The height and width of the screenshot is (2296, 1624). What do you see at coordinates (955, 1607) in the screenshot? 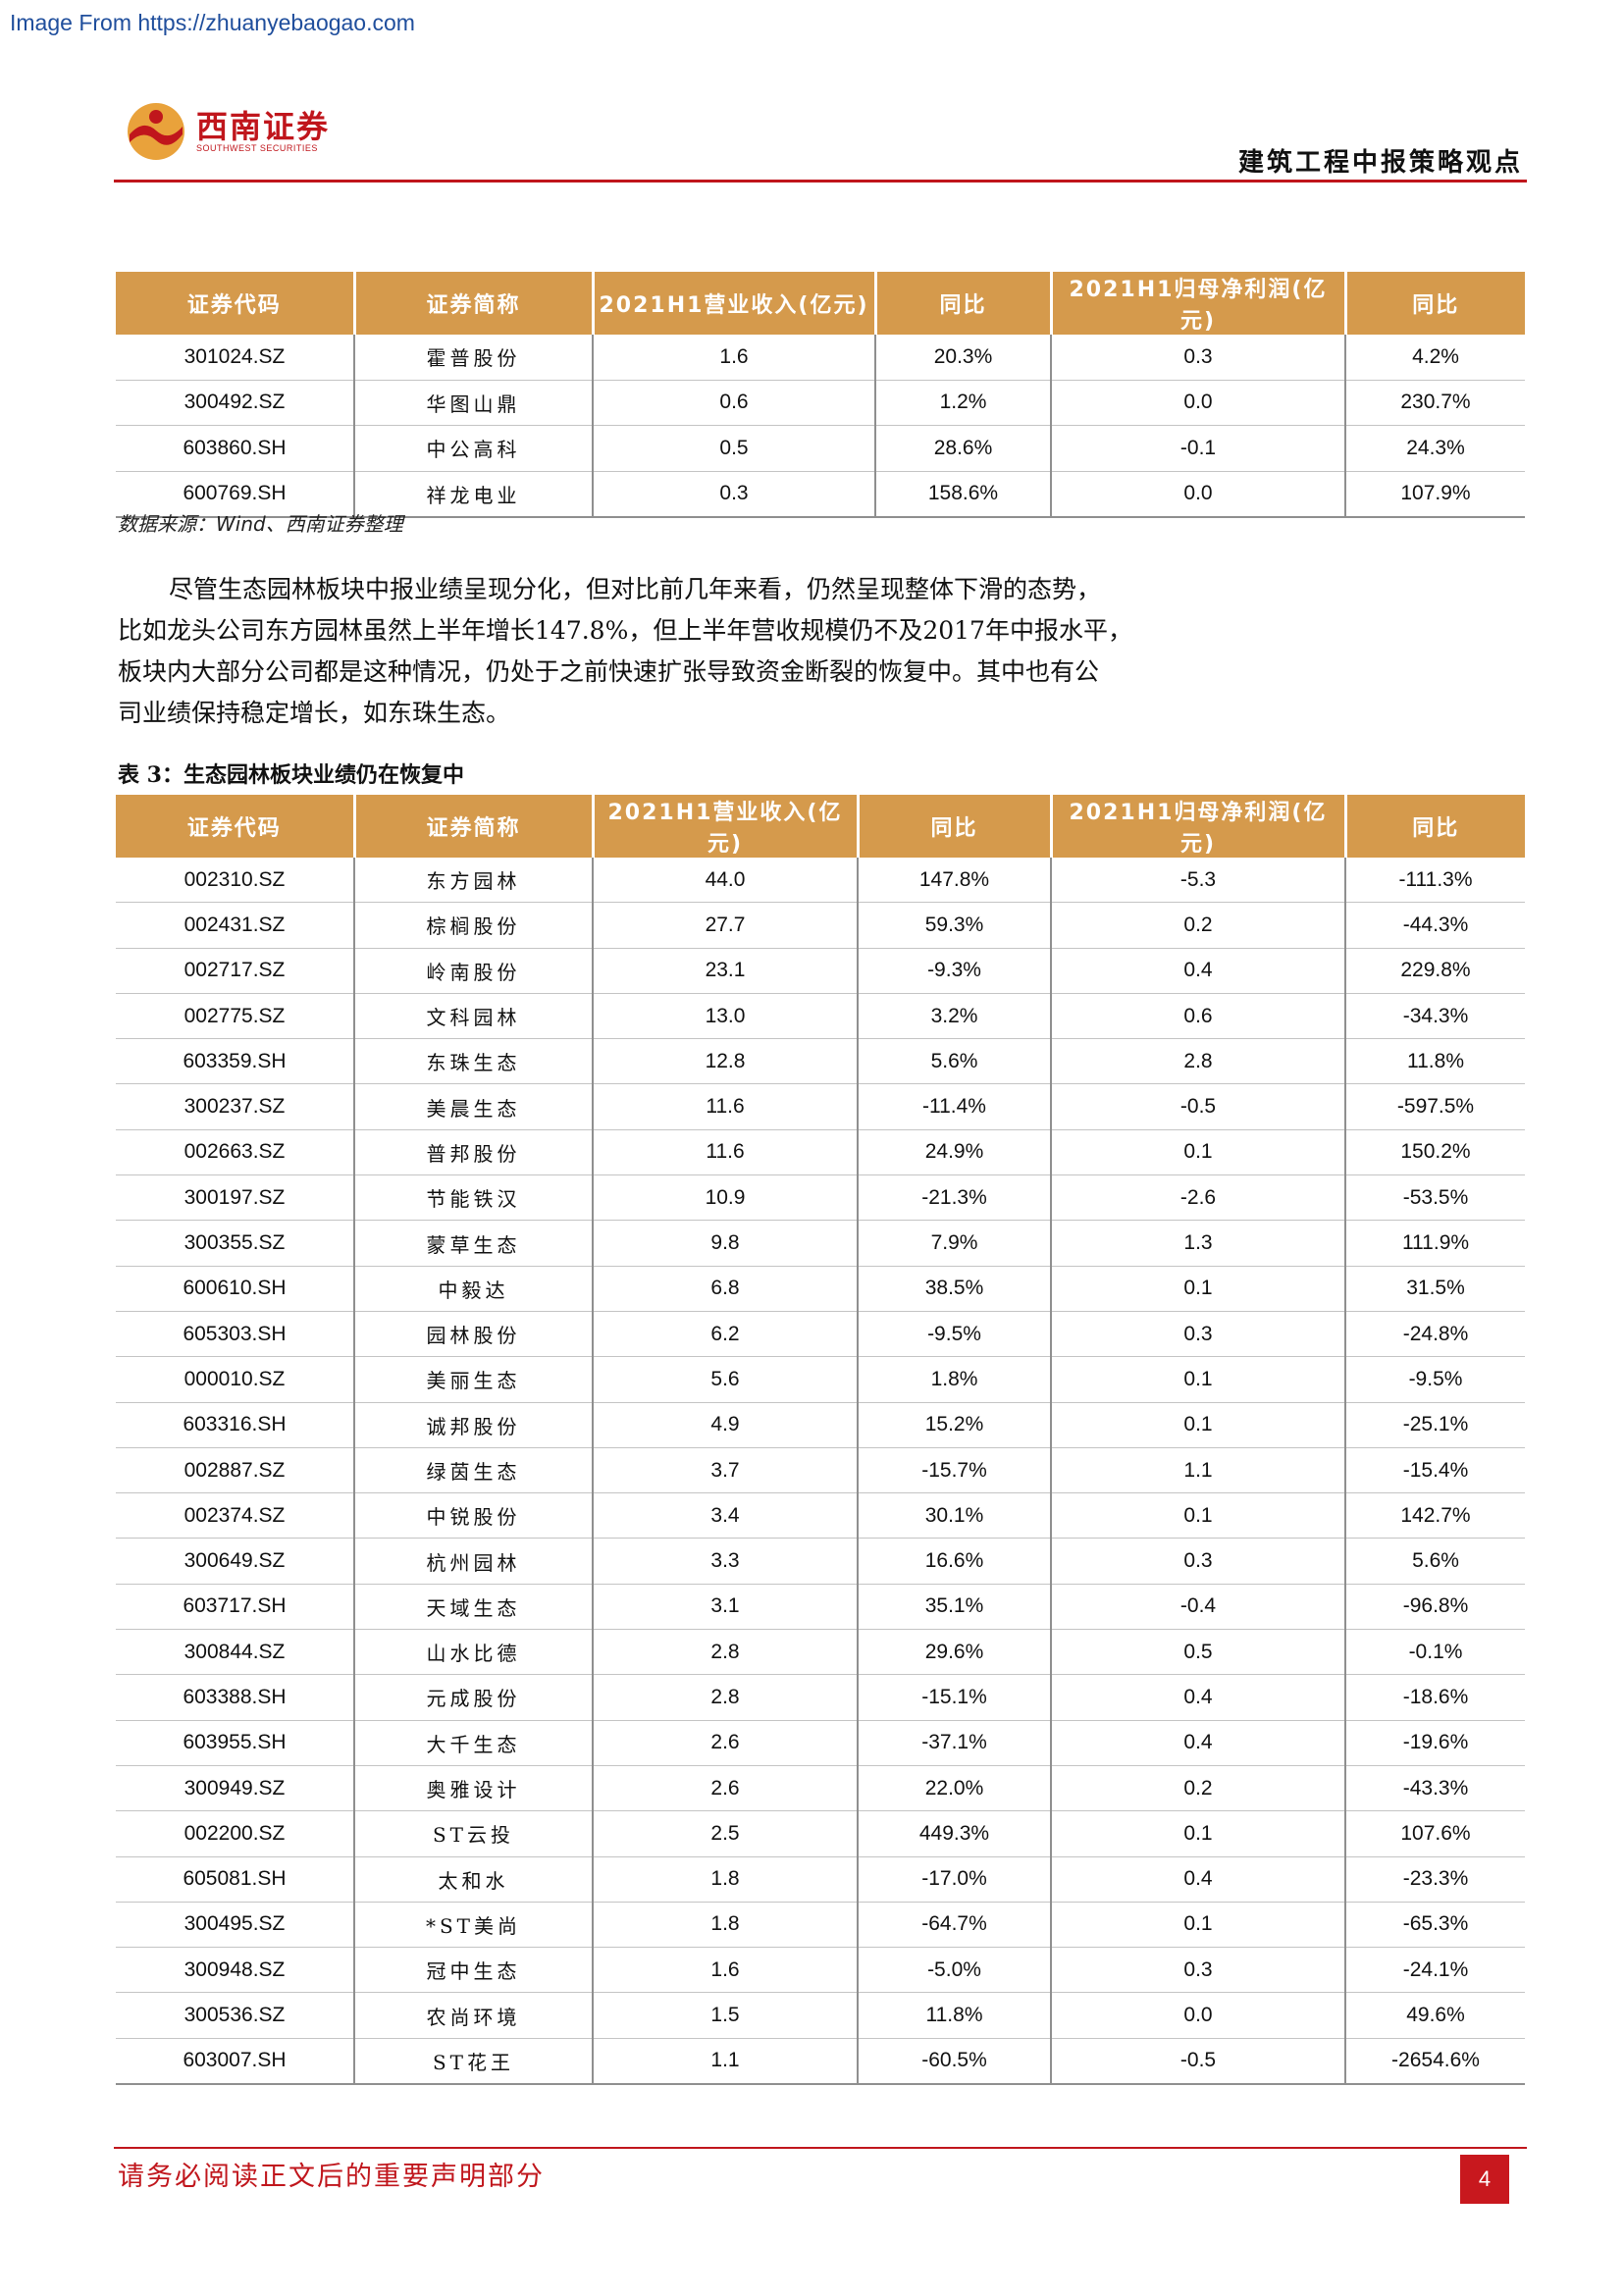
I see `cell-revenue-yoy: 35.1%` at bounding box center [955, 1607].